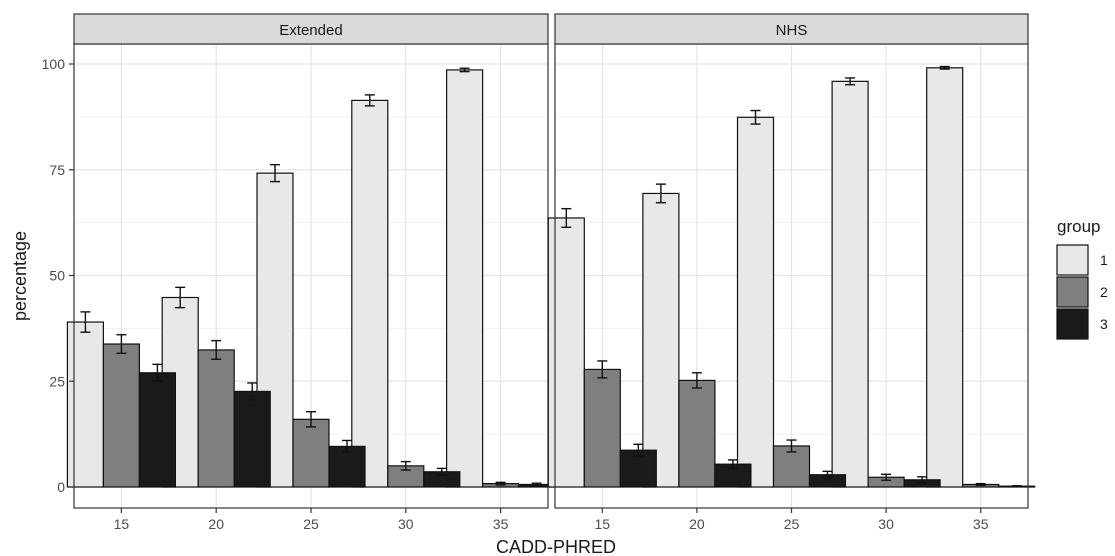 Image resolution: width=1115 pixels, height=556 pixels. Describe the element at coordinates (755, 302) in the screenshot. I see `bar-nhs-group1-cadd25` at that location.